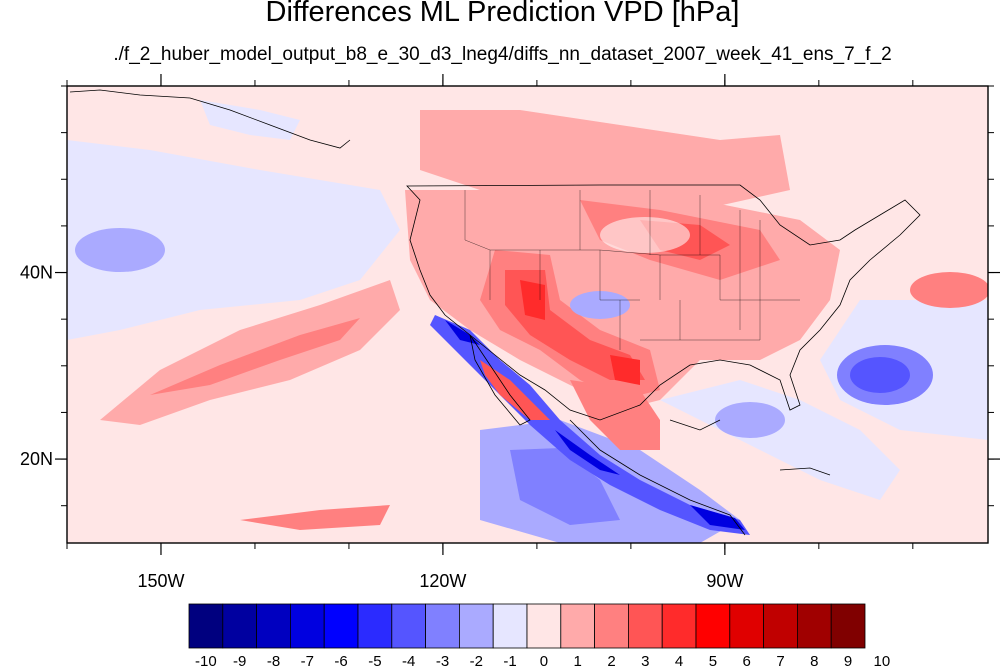 The width and height of the screenshot is (1005, 672). Describe the element at coordinates (502, 14) in the screenshot. I see `map-title: Differences ML Prediction VPD [hPa]` at that location.